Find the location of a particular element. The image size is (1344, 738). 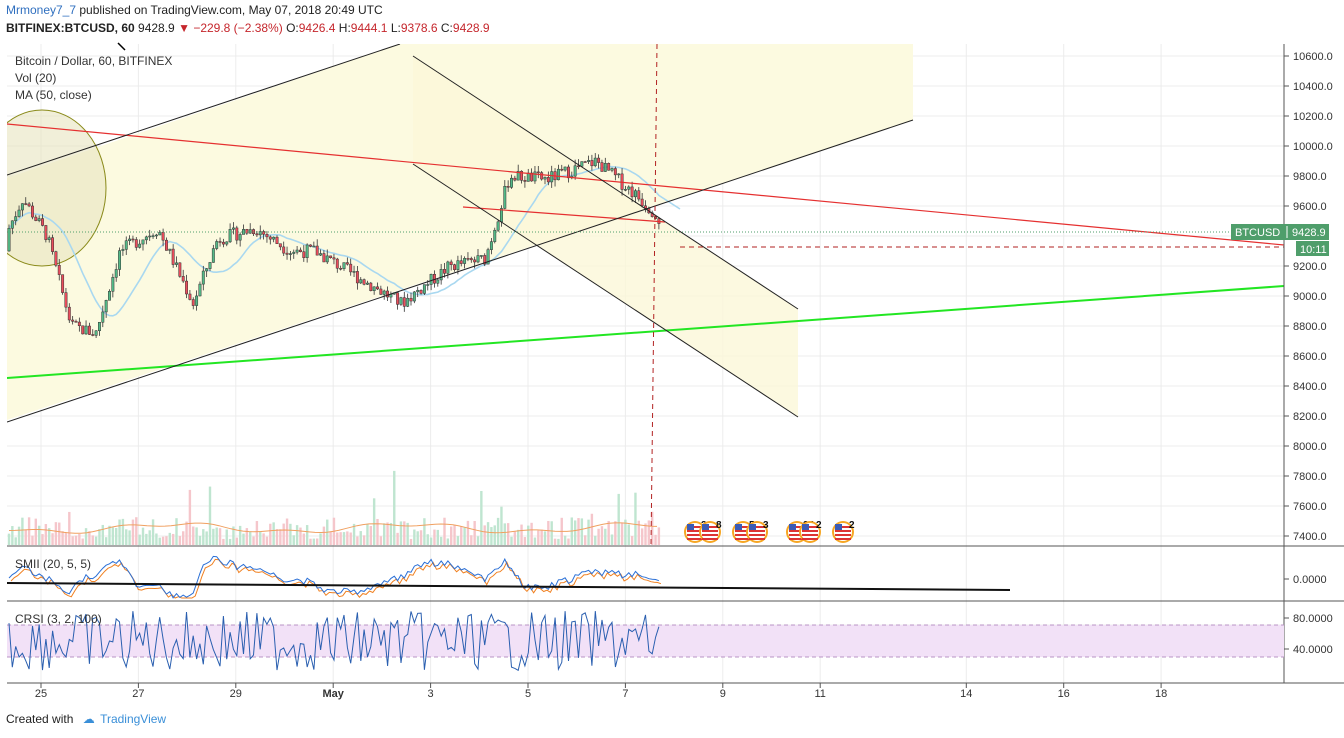

vertical-dashed-marker is located at coordinates (654, 294).